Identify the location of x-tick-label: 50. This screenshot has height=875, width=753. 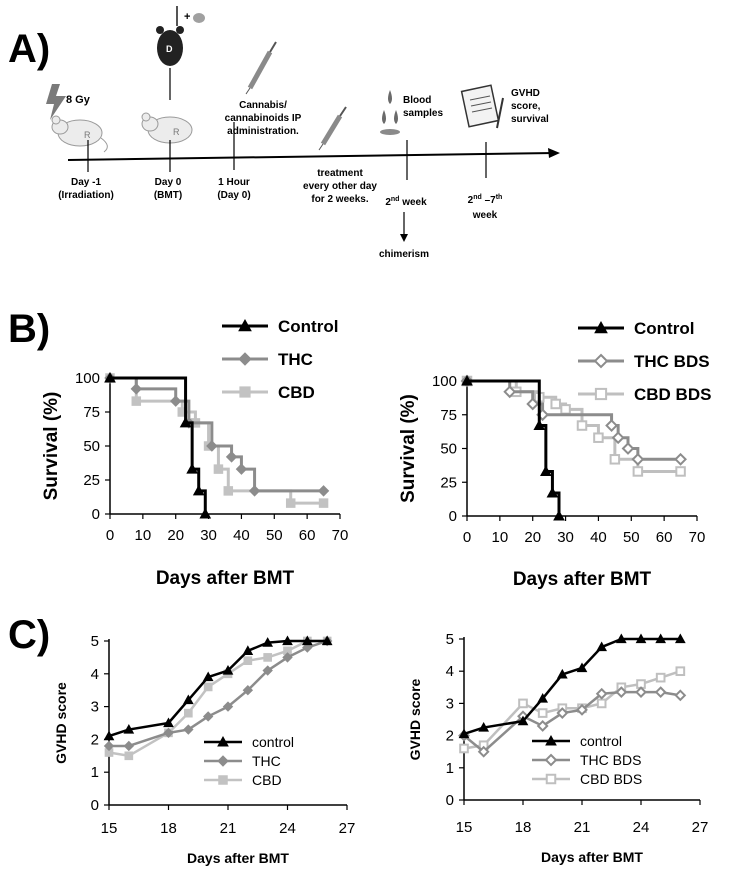
(631, 537).